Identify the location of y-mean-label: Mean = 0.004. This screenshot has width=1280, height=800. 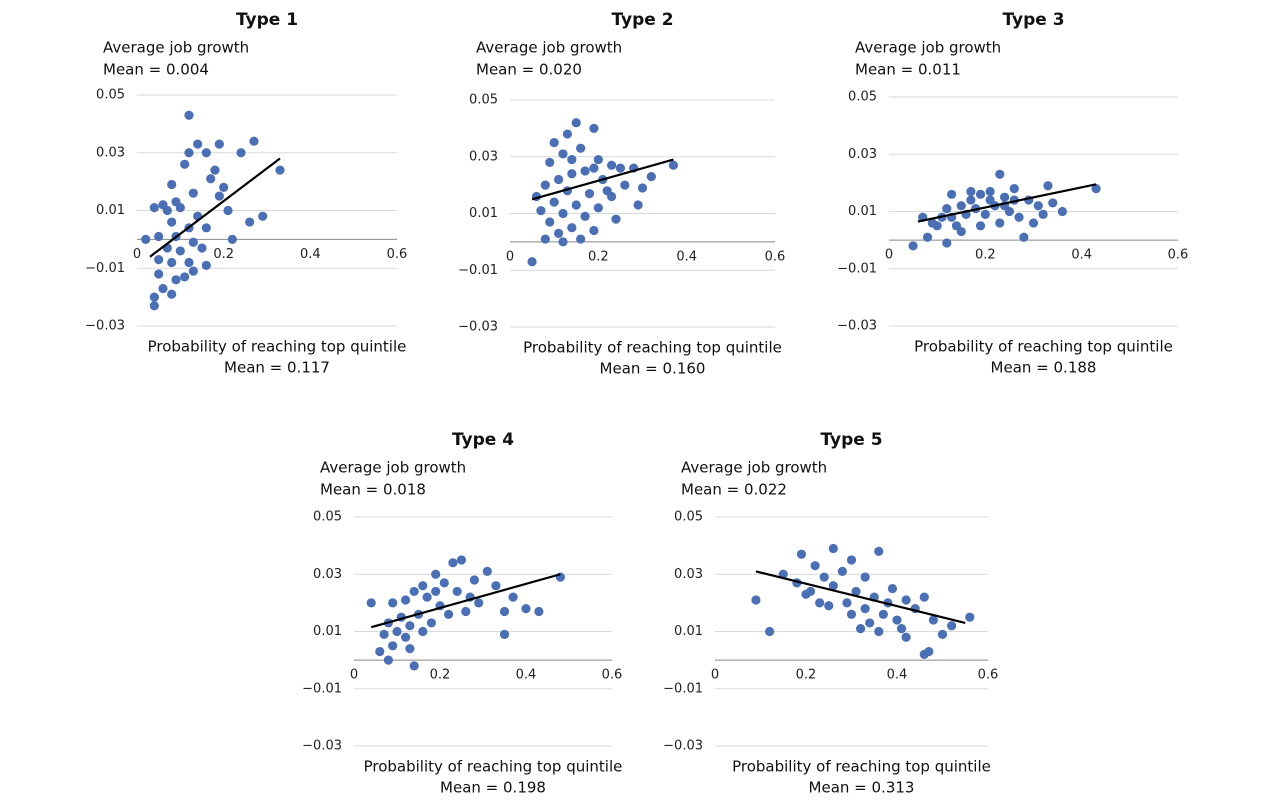
(156, 70).